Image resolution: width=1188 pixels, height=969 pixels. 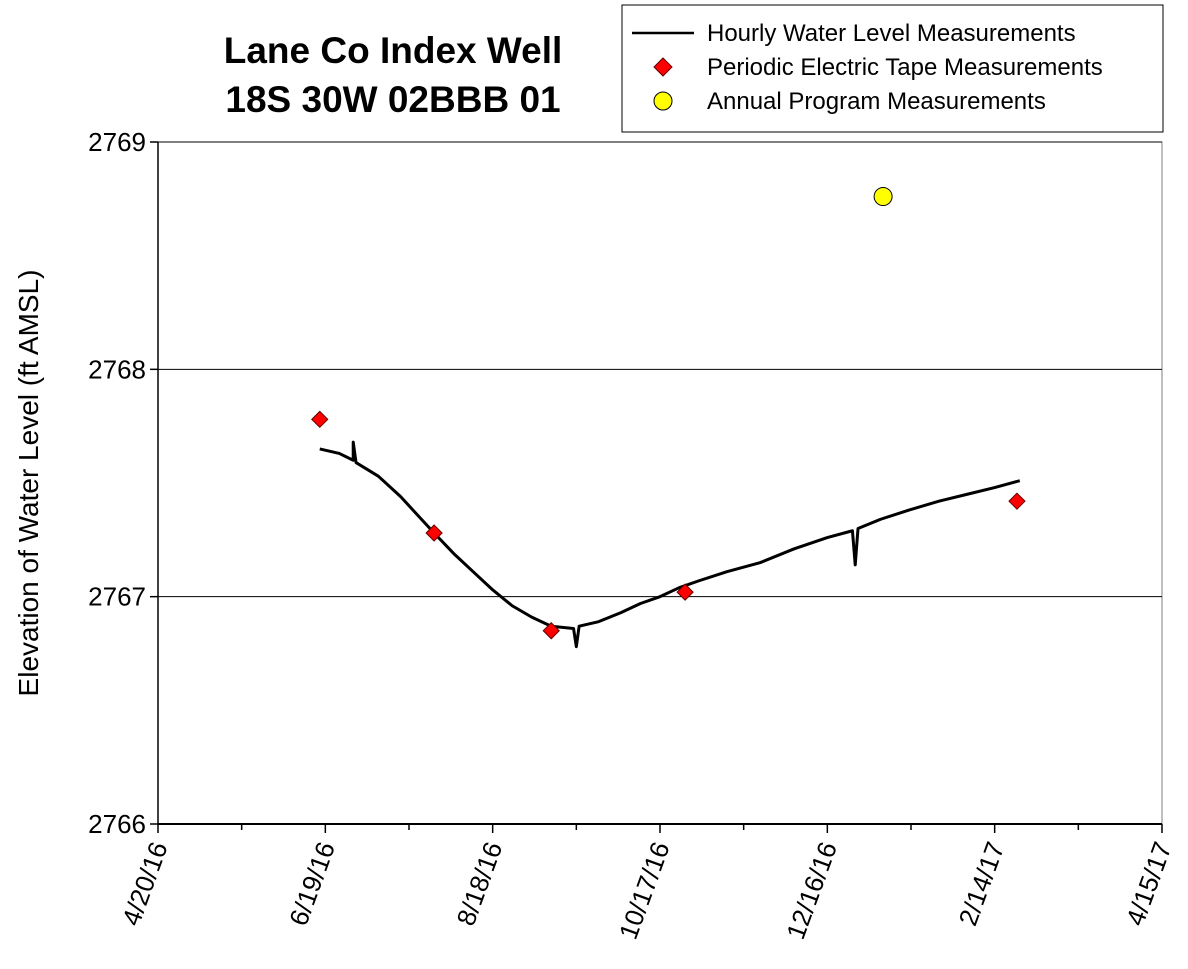 What do you see at coordinates (28, 483) in the screenshot?
I see `y-axis-label: Elevation of Water Level (ft AMSL)` at bounding box center [28, 483].